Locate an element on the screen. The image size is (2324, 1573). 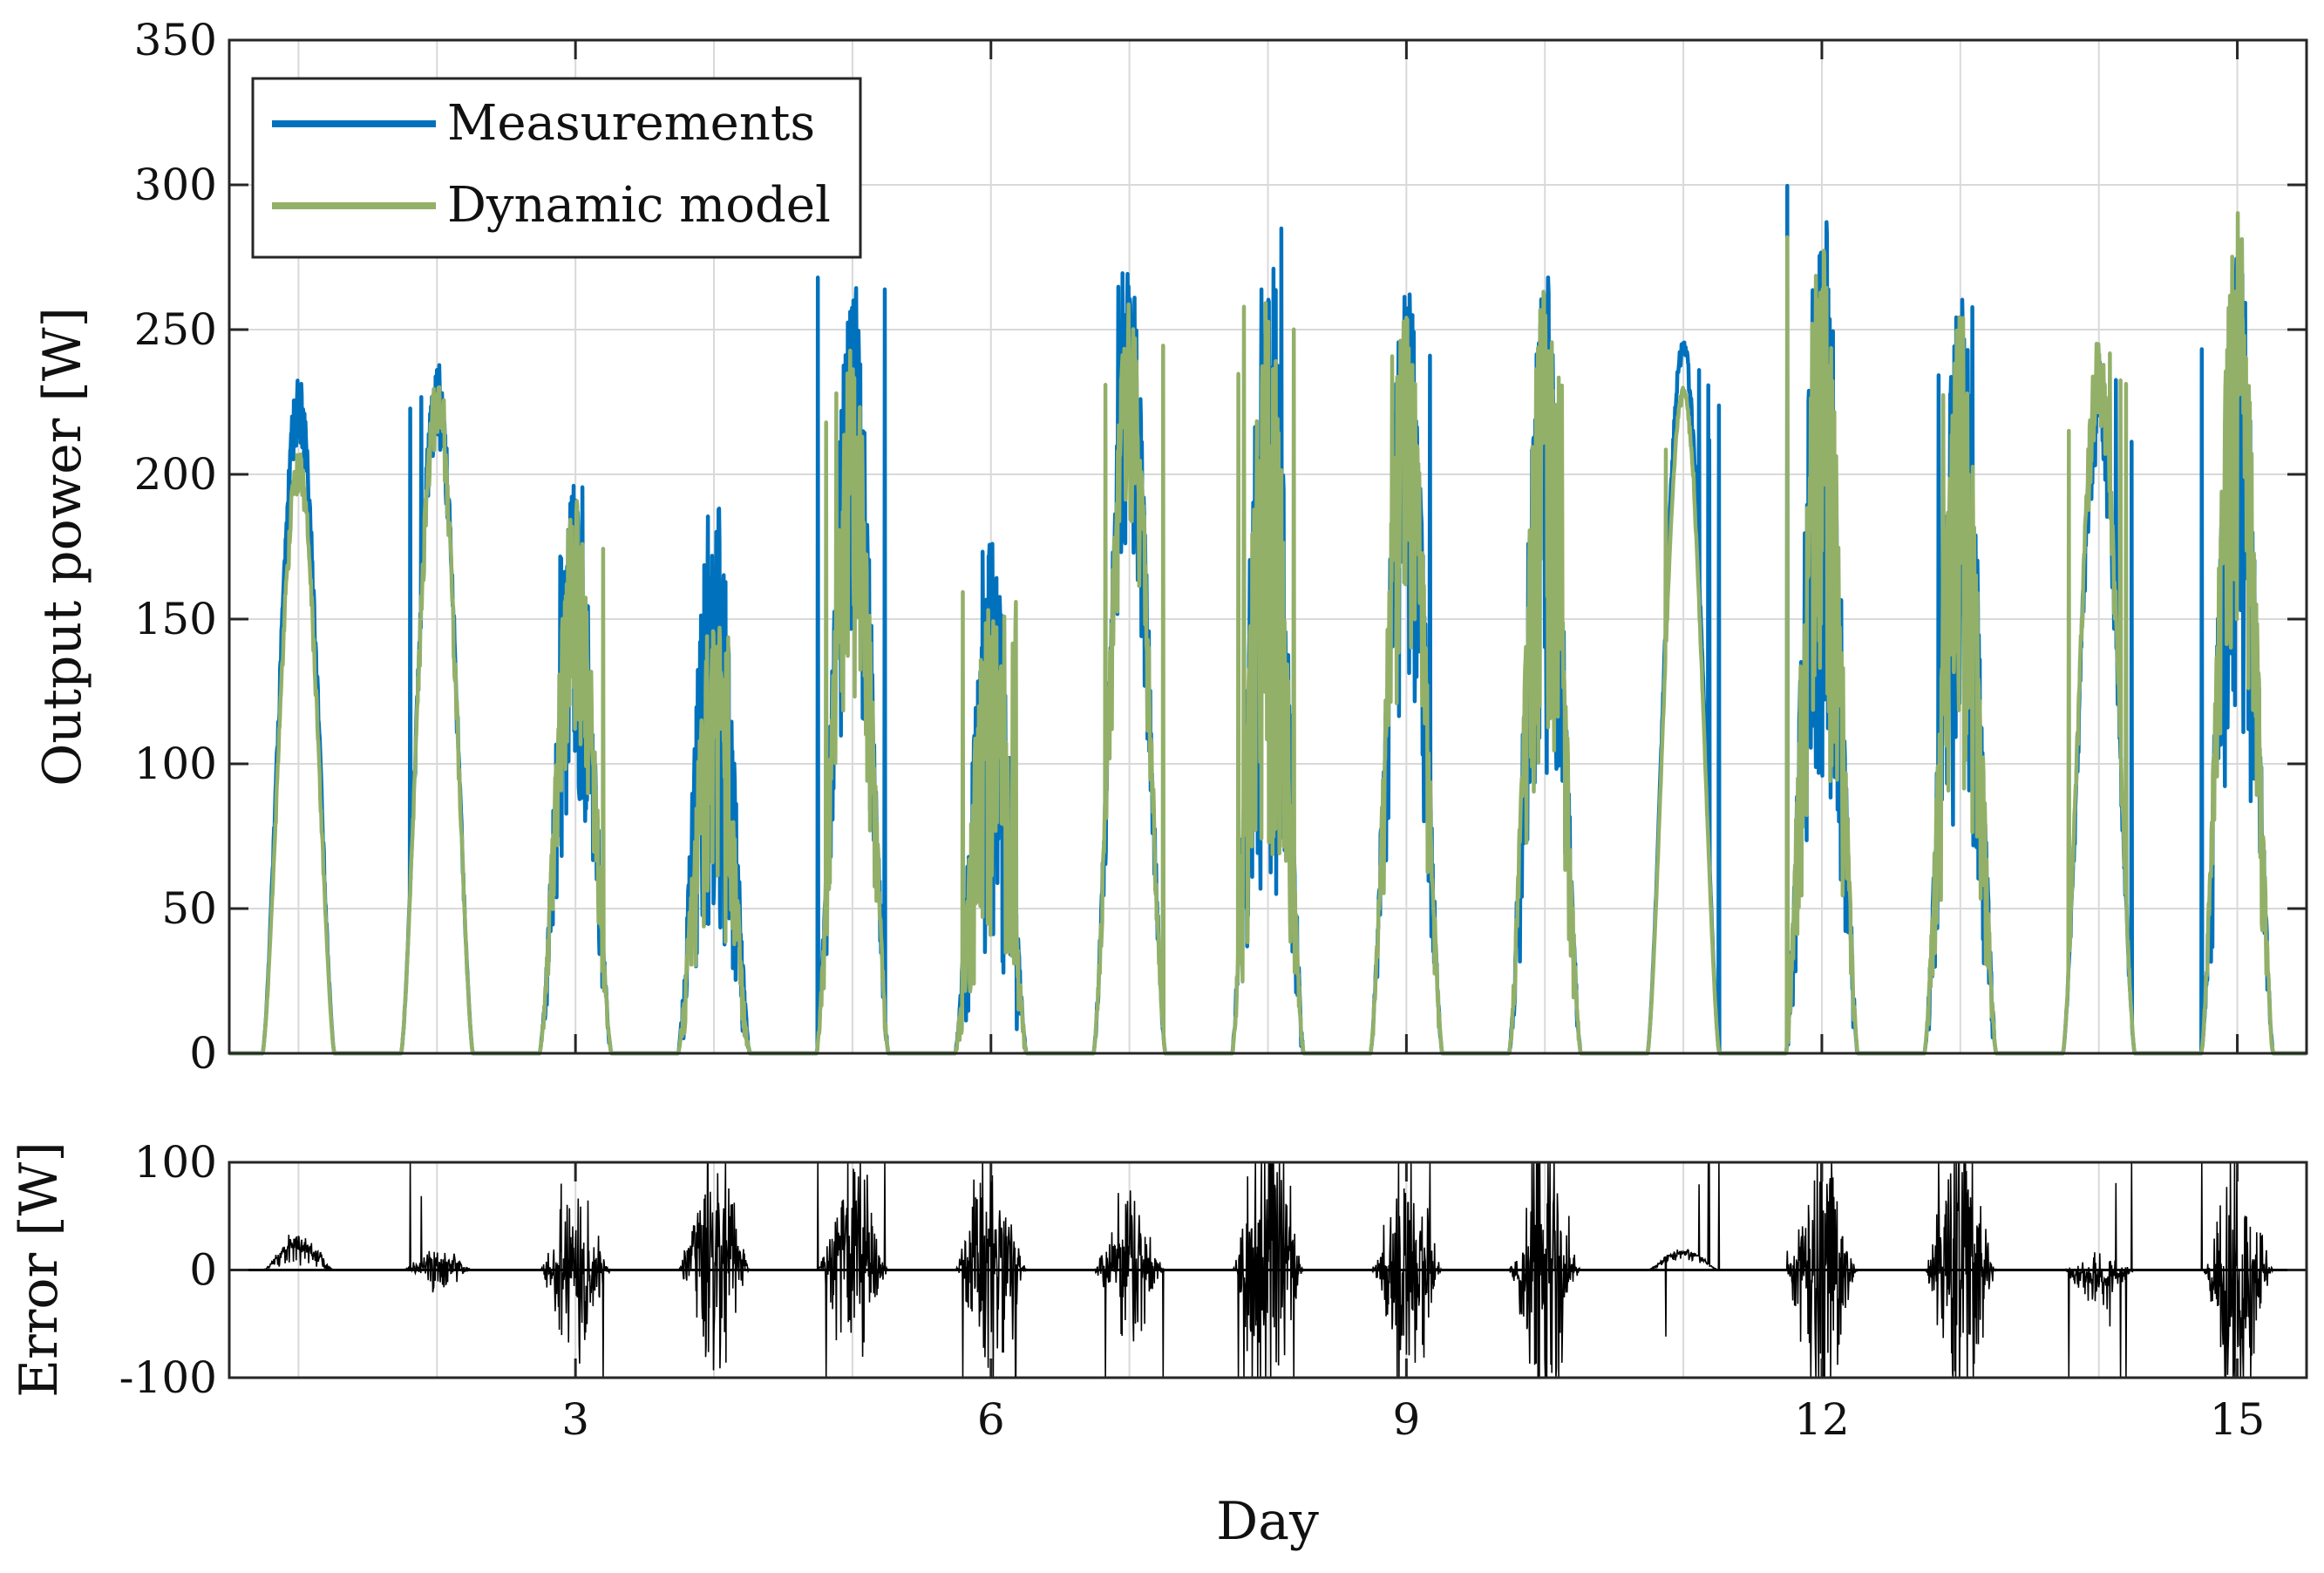
x-tick-label: 3 is located at coordinates (575, 1419).